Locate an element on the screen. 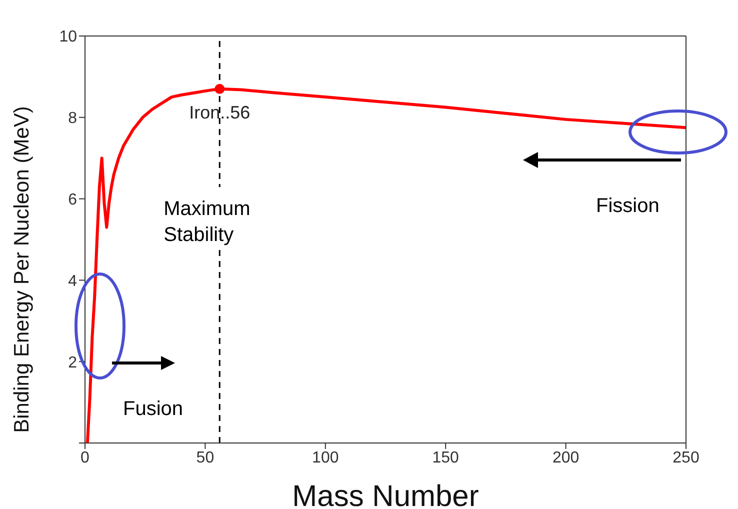 The image size is (738, 509). annotation: Iron..56 is located at coordinates (219, 112).